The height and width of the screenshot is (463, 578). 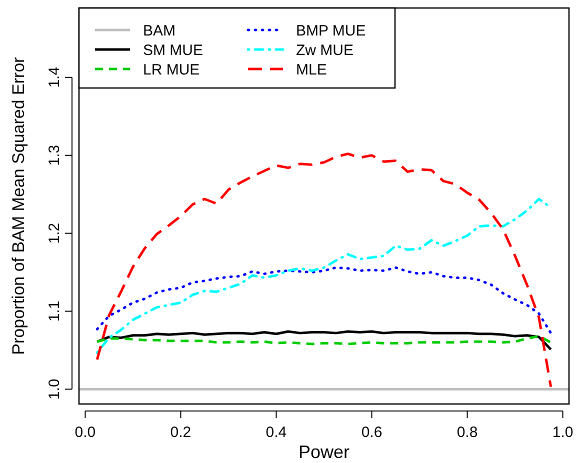 I want to click on x-tick-label: 1.0, so click(x=563, y=432).